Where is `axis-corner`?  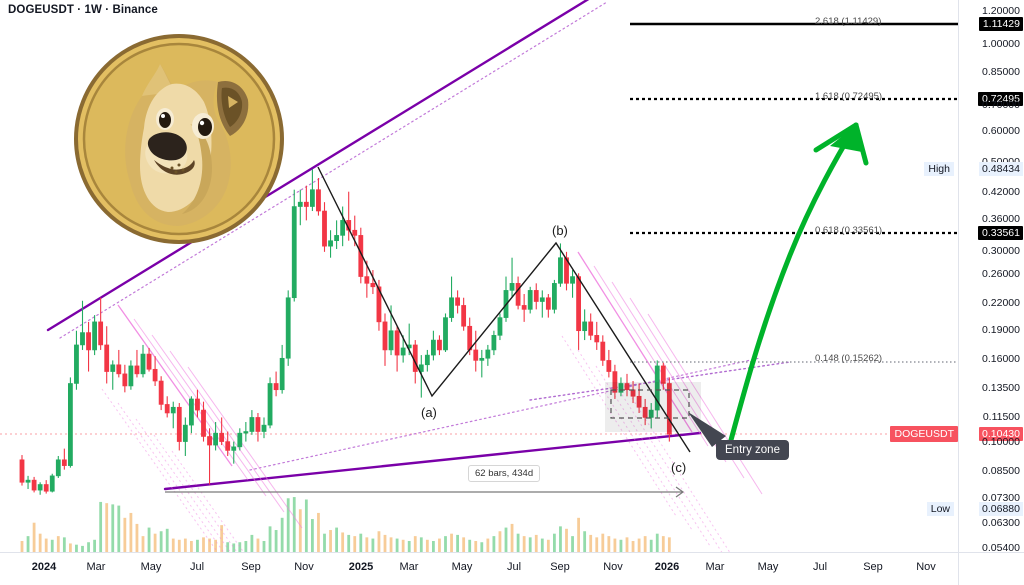 axis-corner is located at coordinates (991, 568).